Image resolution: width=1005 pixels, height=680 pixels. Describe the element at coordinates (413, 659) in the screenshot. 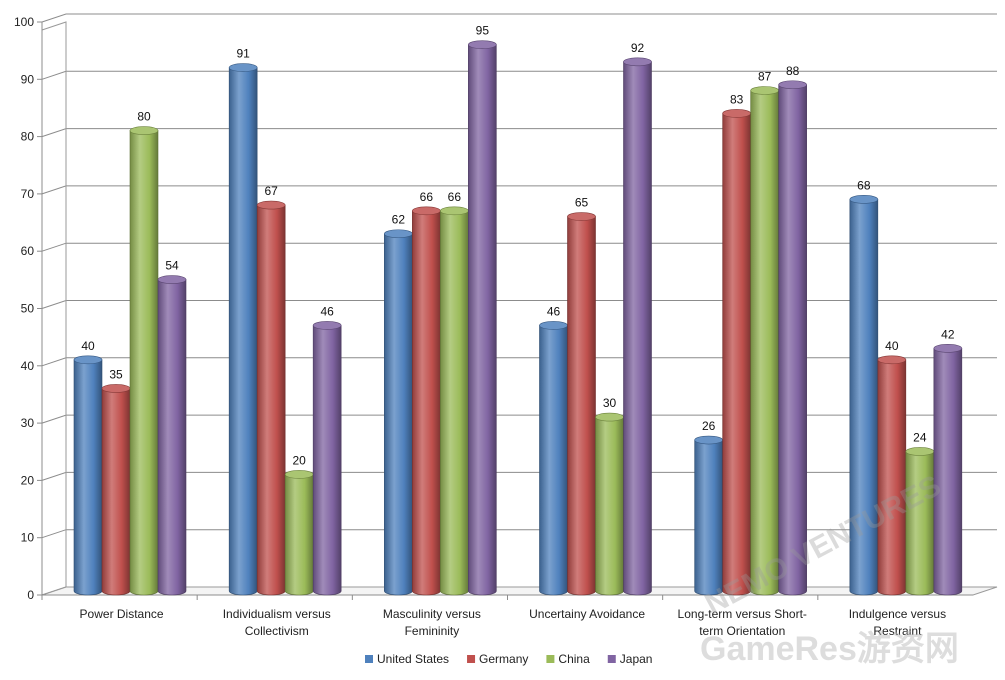

I see `legend-label: United States` at that location.